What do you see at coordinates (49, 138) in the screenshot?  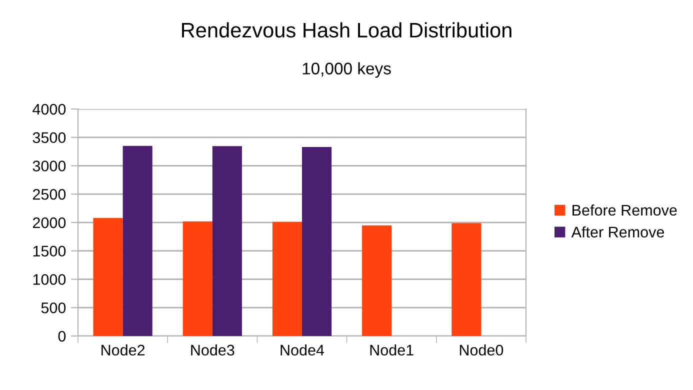 I see `y-tick-label: 3500` at bounding box center [49, 138].